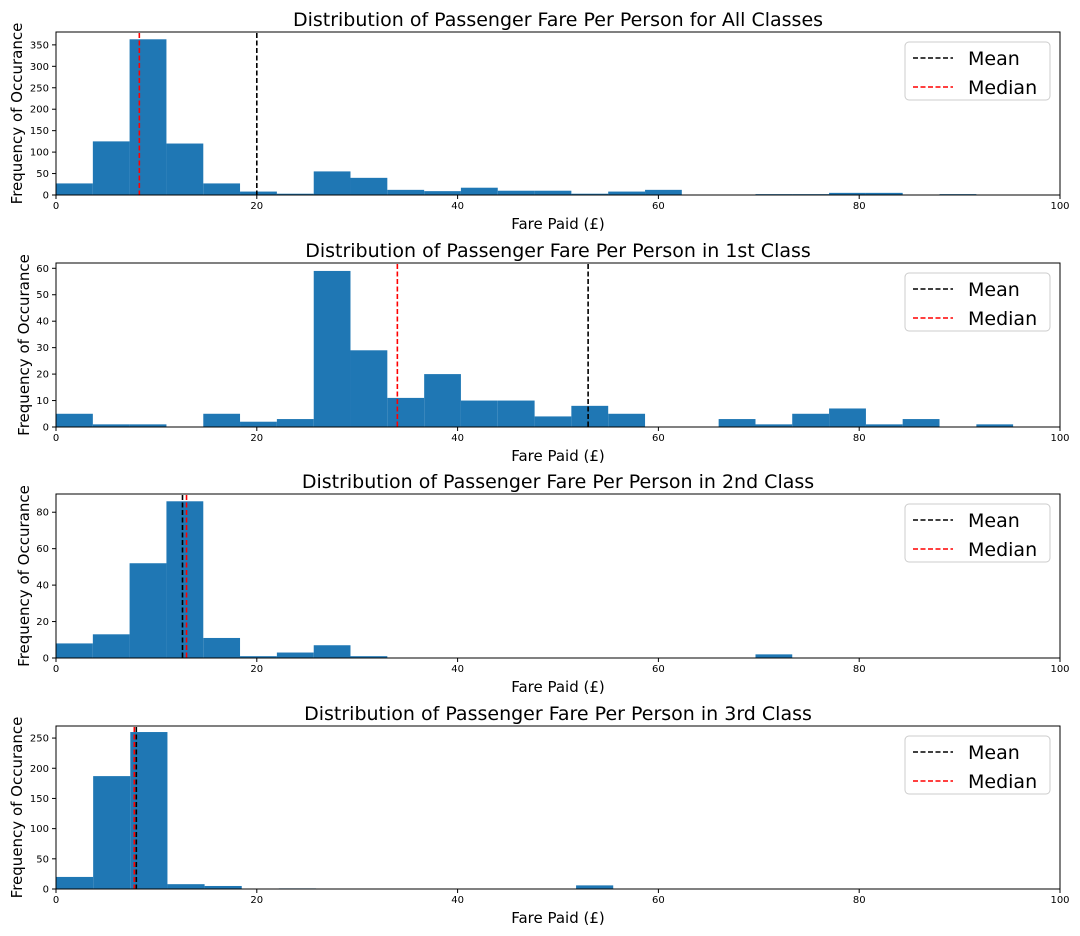 The image size is (1080, 936). I want to click on y-tick-label: 10, so click(42, 401).